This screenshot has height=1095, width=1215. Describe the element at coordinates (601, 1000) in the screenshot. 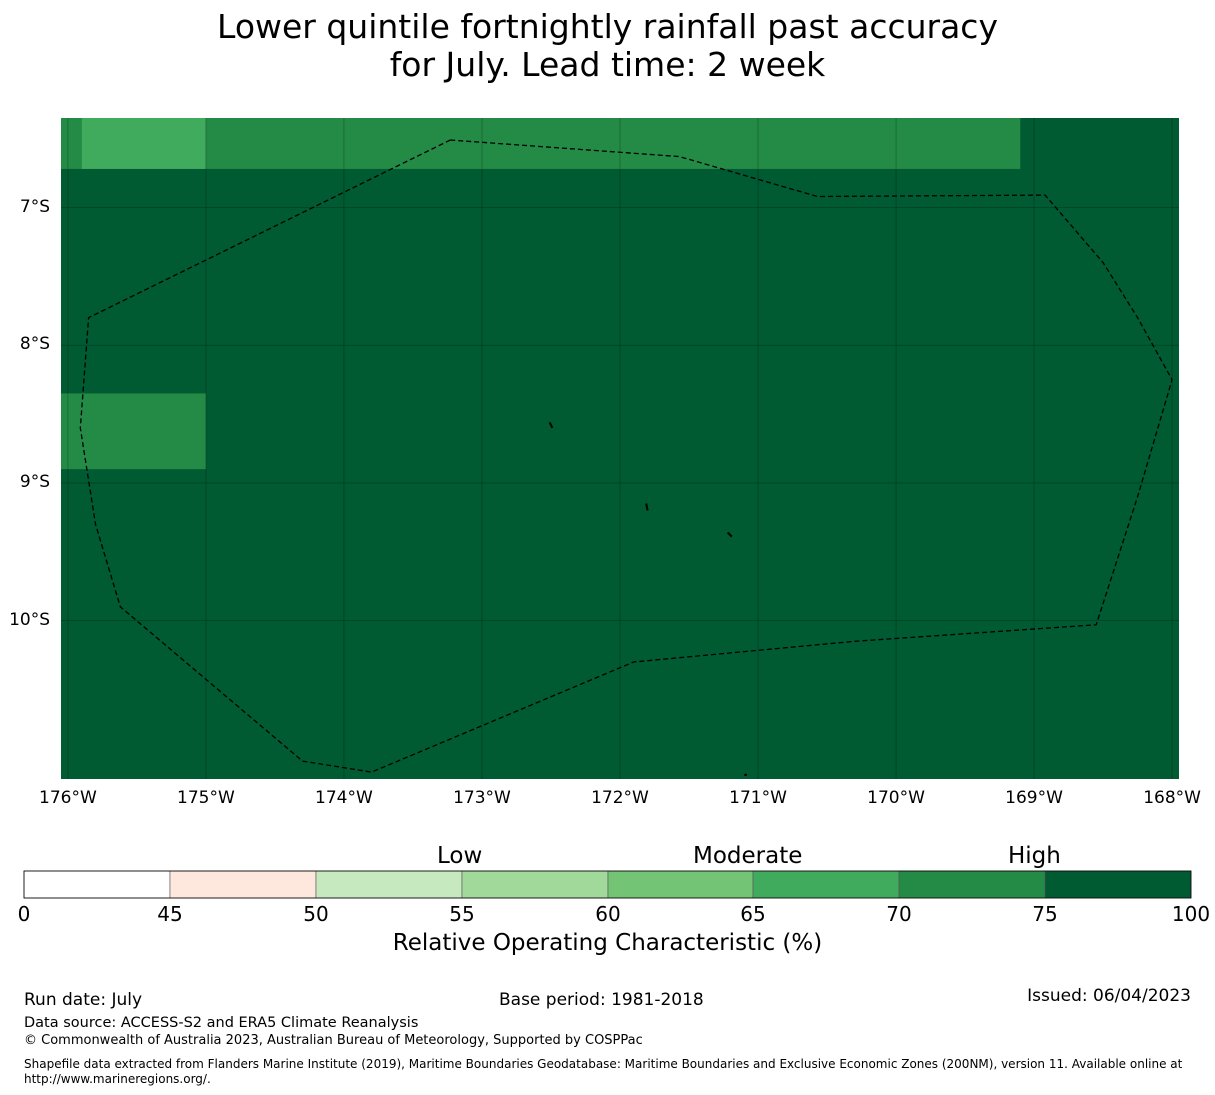

I see `base-period: Base period: 1981-2018` at that location.